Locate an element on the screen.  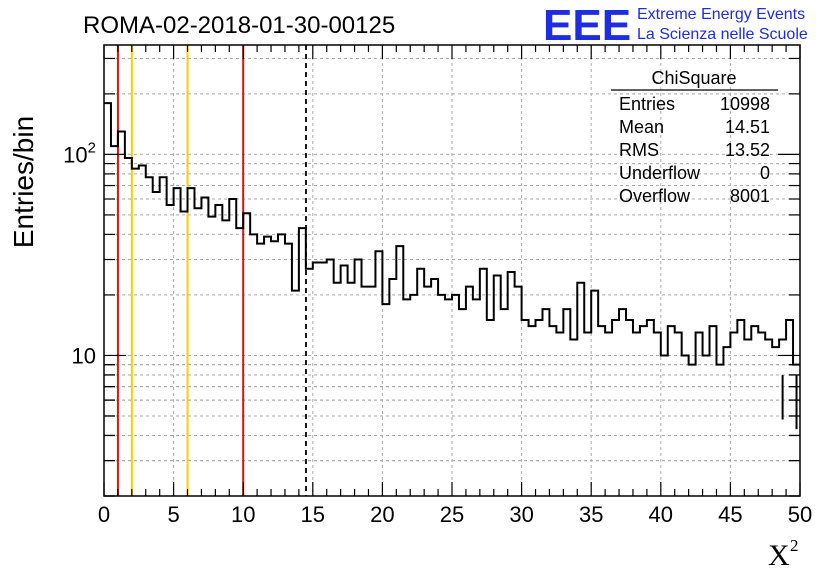
stats-row-value: 10998 is located at coordinates (745, 104).